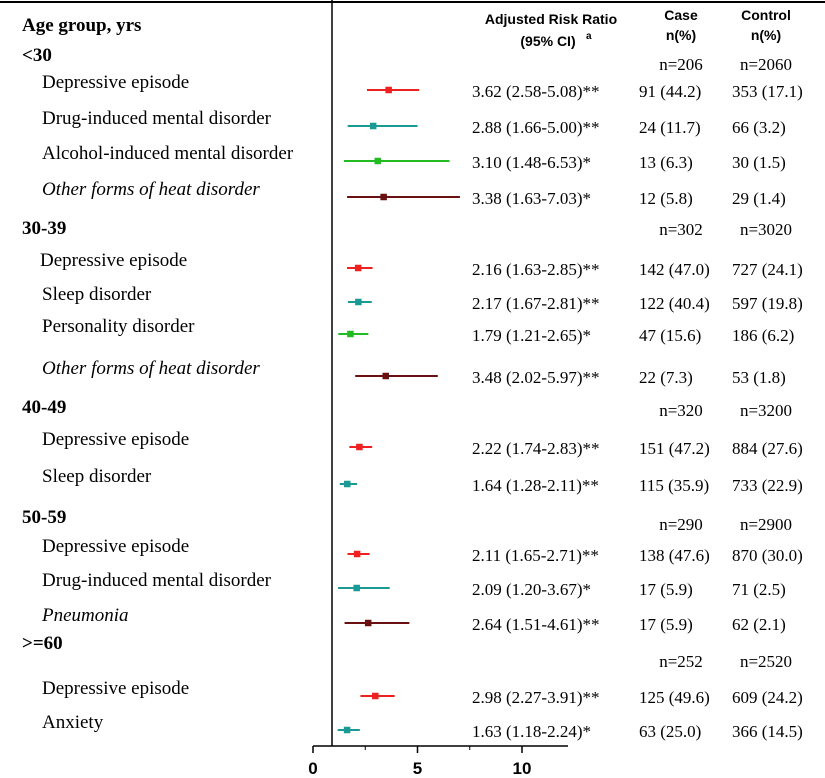  Describe the element at coordinates (767, 91) in the screenshot. I see `control-value: 353 (17.1)` at that location.